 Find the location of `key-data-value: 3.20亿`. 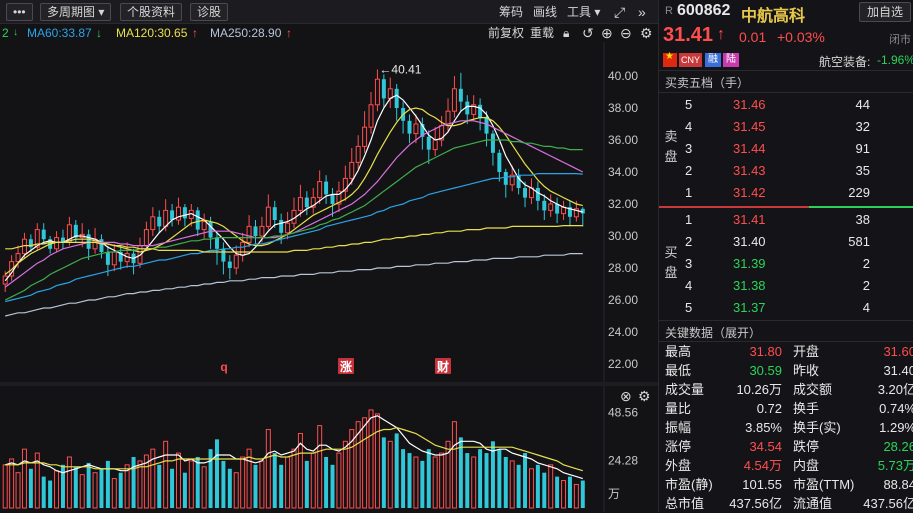

key-data-value: 3.20亿 is located at coordinates (895, 389).